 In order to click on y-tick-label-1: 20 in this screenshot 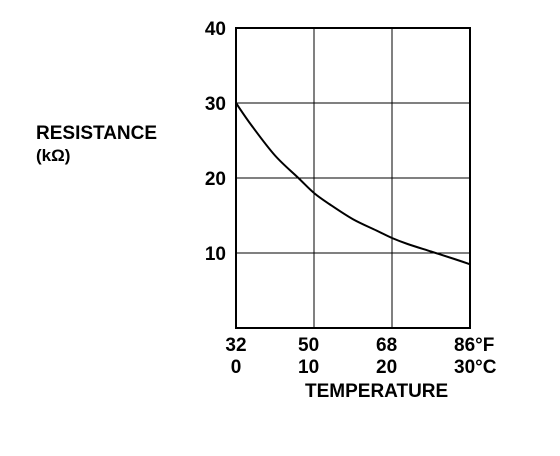, I will do `click(215, 179)`.